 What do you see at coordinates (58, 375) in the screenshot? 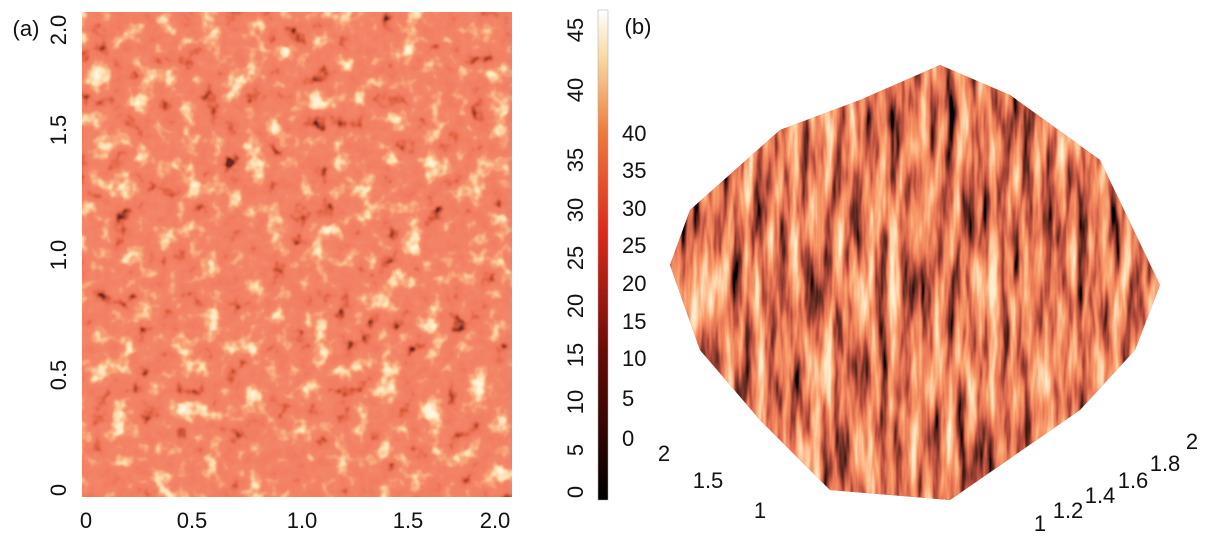
I see `y-tick-label: 0.5` at bounding box center [58, 375].